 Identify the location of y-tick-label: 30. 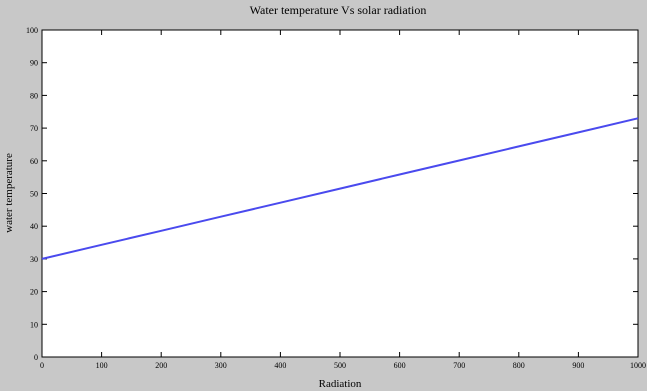
(34, 259).